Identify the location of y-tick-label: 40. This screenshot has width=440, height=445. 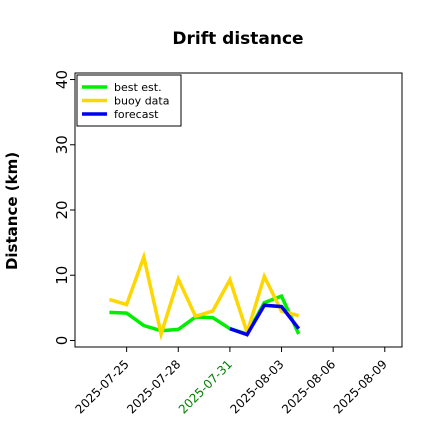
(62, 79).